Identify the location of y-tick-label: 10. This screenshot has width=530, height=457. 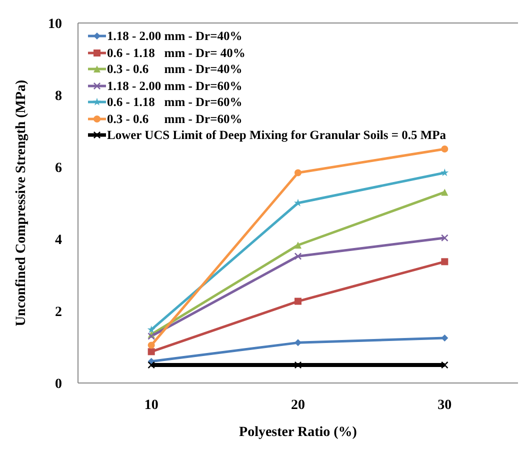
(55, 24).